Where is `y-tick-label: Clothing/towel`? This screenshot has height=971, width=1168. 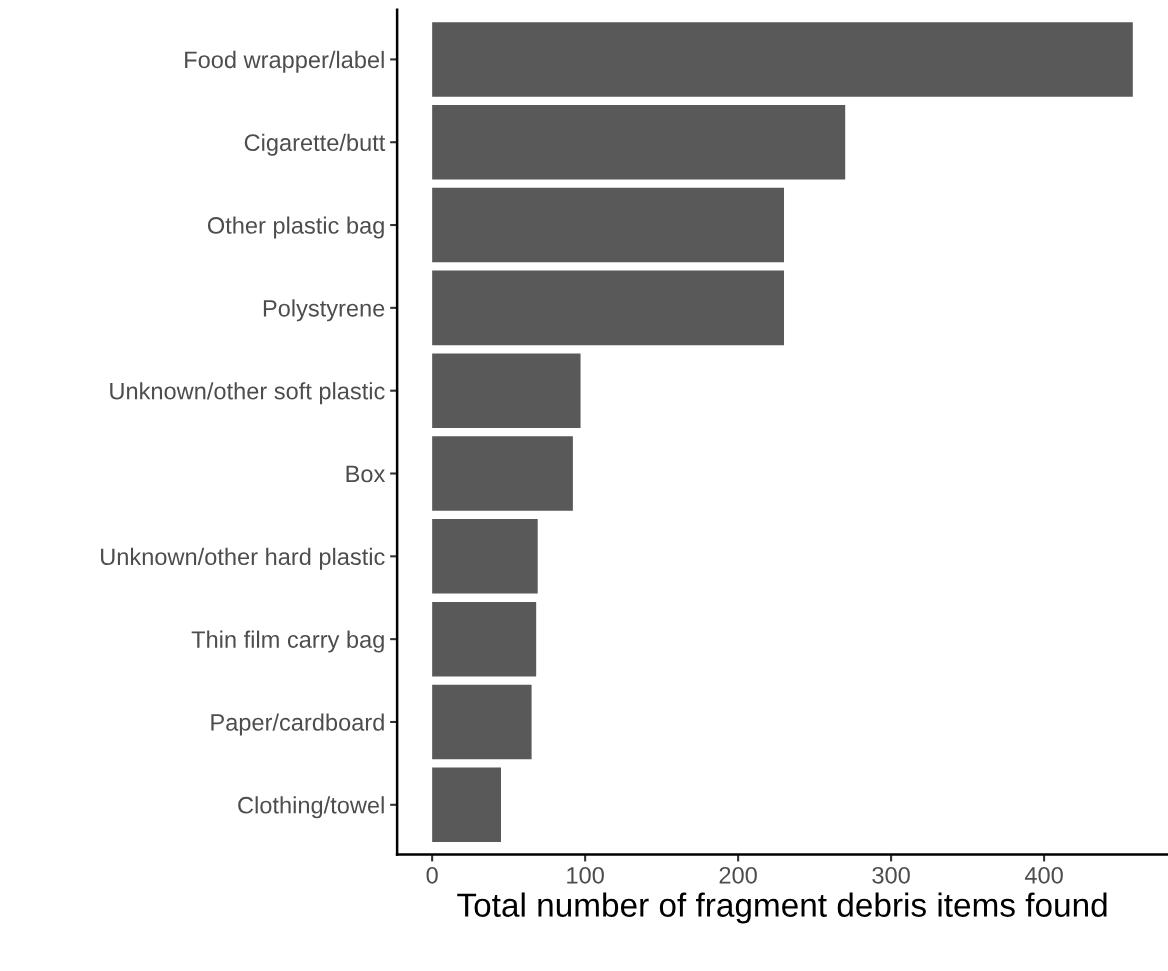 y-tick-label: Clothing/towel is located at coordinates (311, 807).